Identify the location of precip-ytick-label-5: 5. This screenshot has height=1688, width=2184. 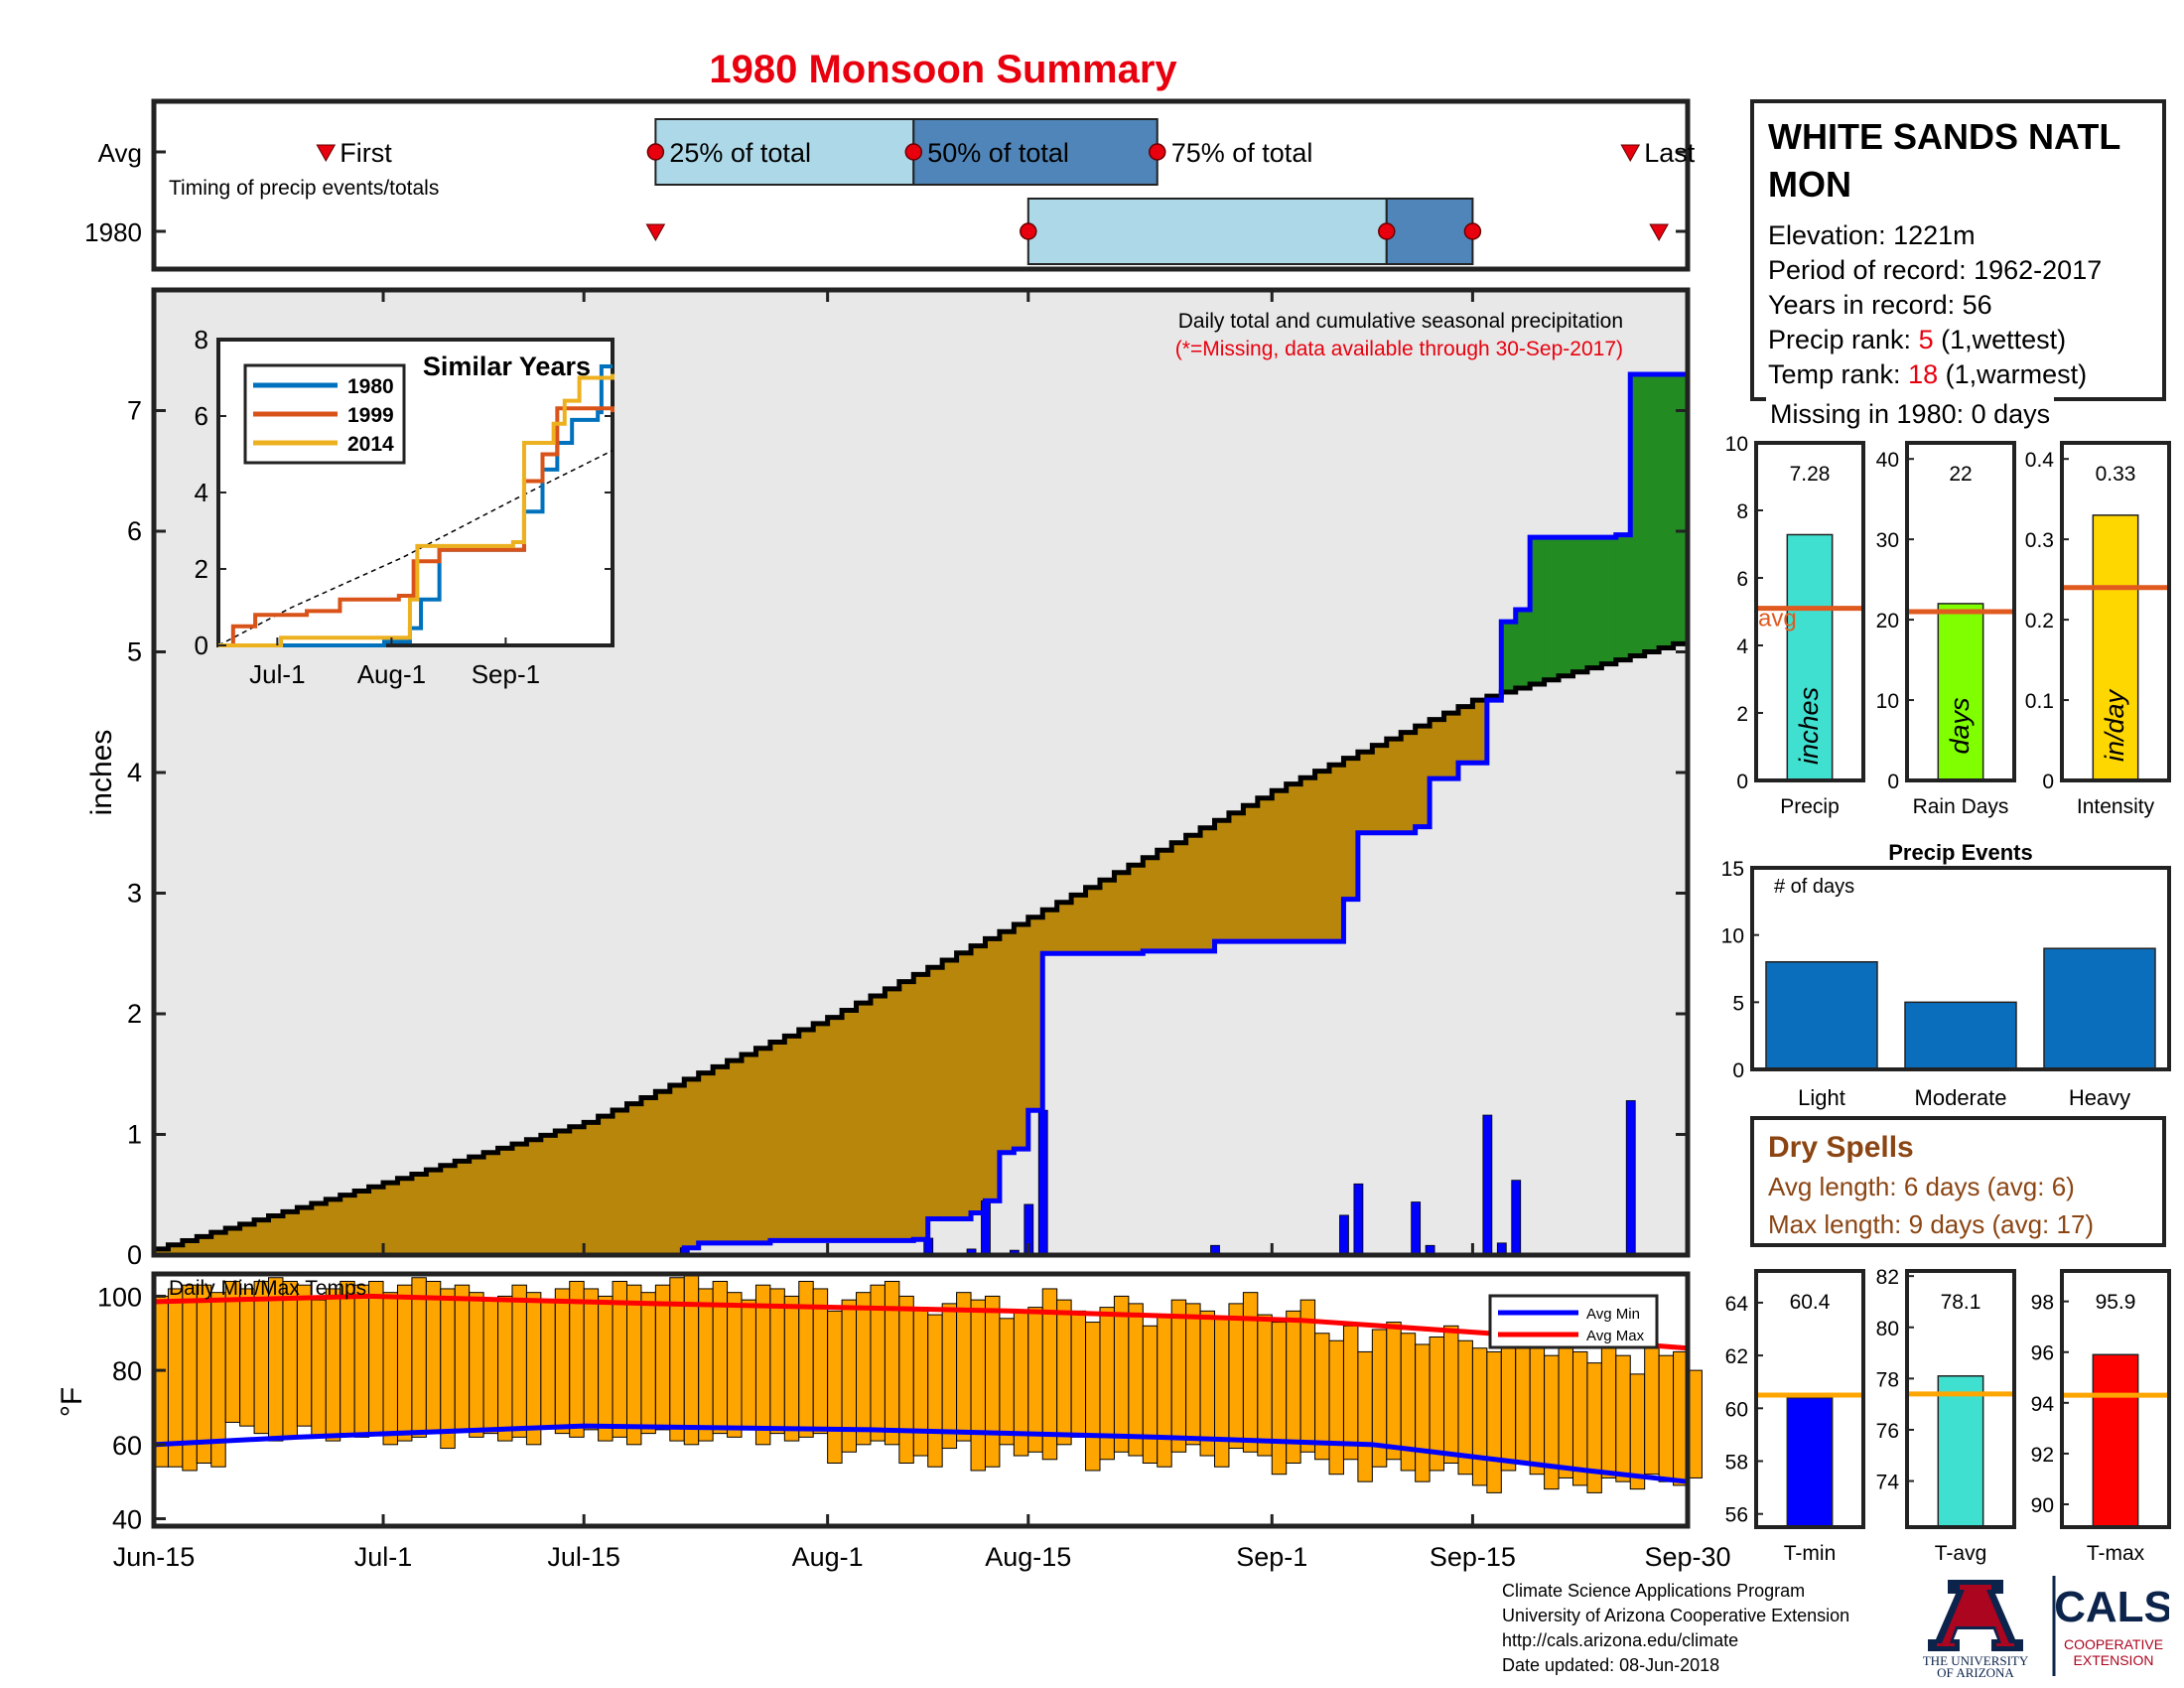
(134, 652).